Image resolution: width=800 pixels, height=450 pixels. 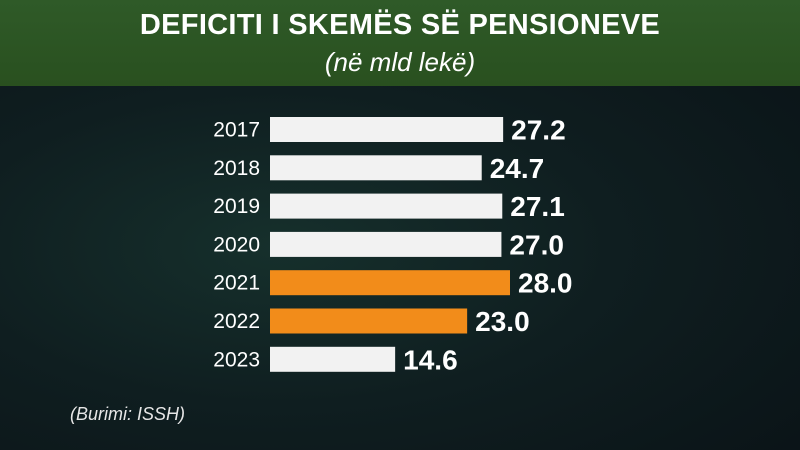 What do you see at coordinates (236, 283) in the screenshot?
I see `category-label-2021: 2021` at bounding box center [236, 283].